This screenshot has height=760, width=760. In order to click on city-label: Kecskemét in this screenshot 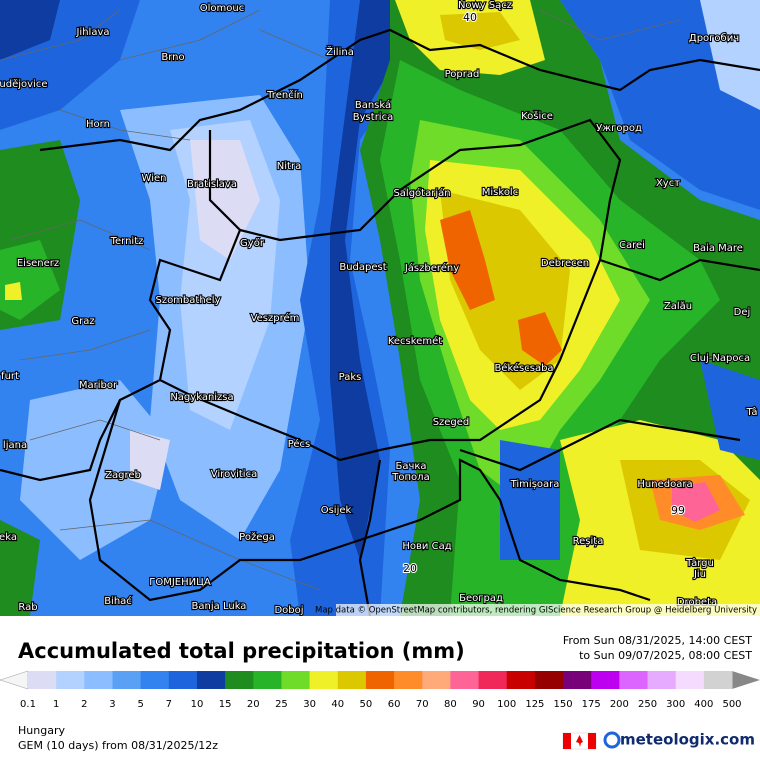, I will do `click(415, 341)`.